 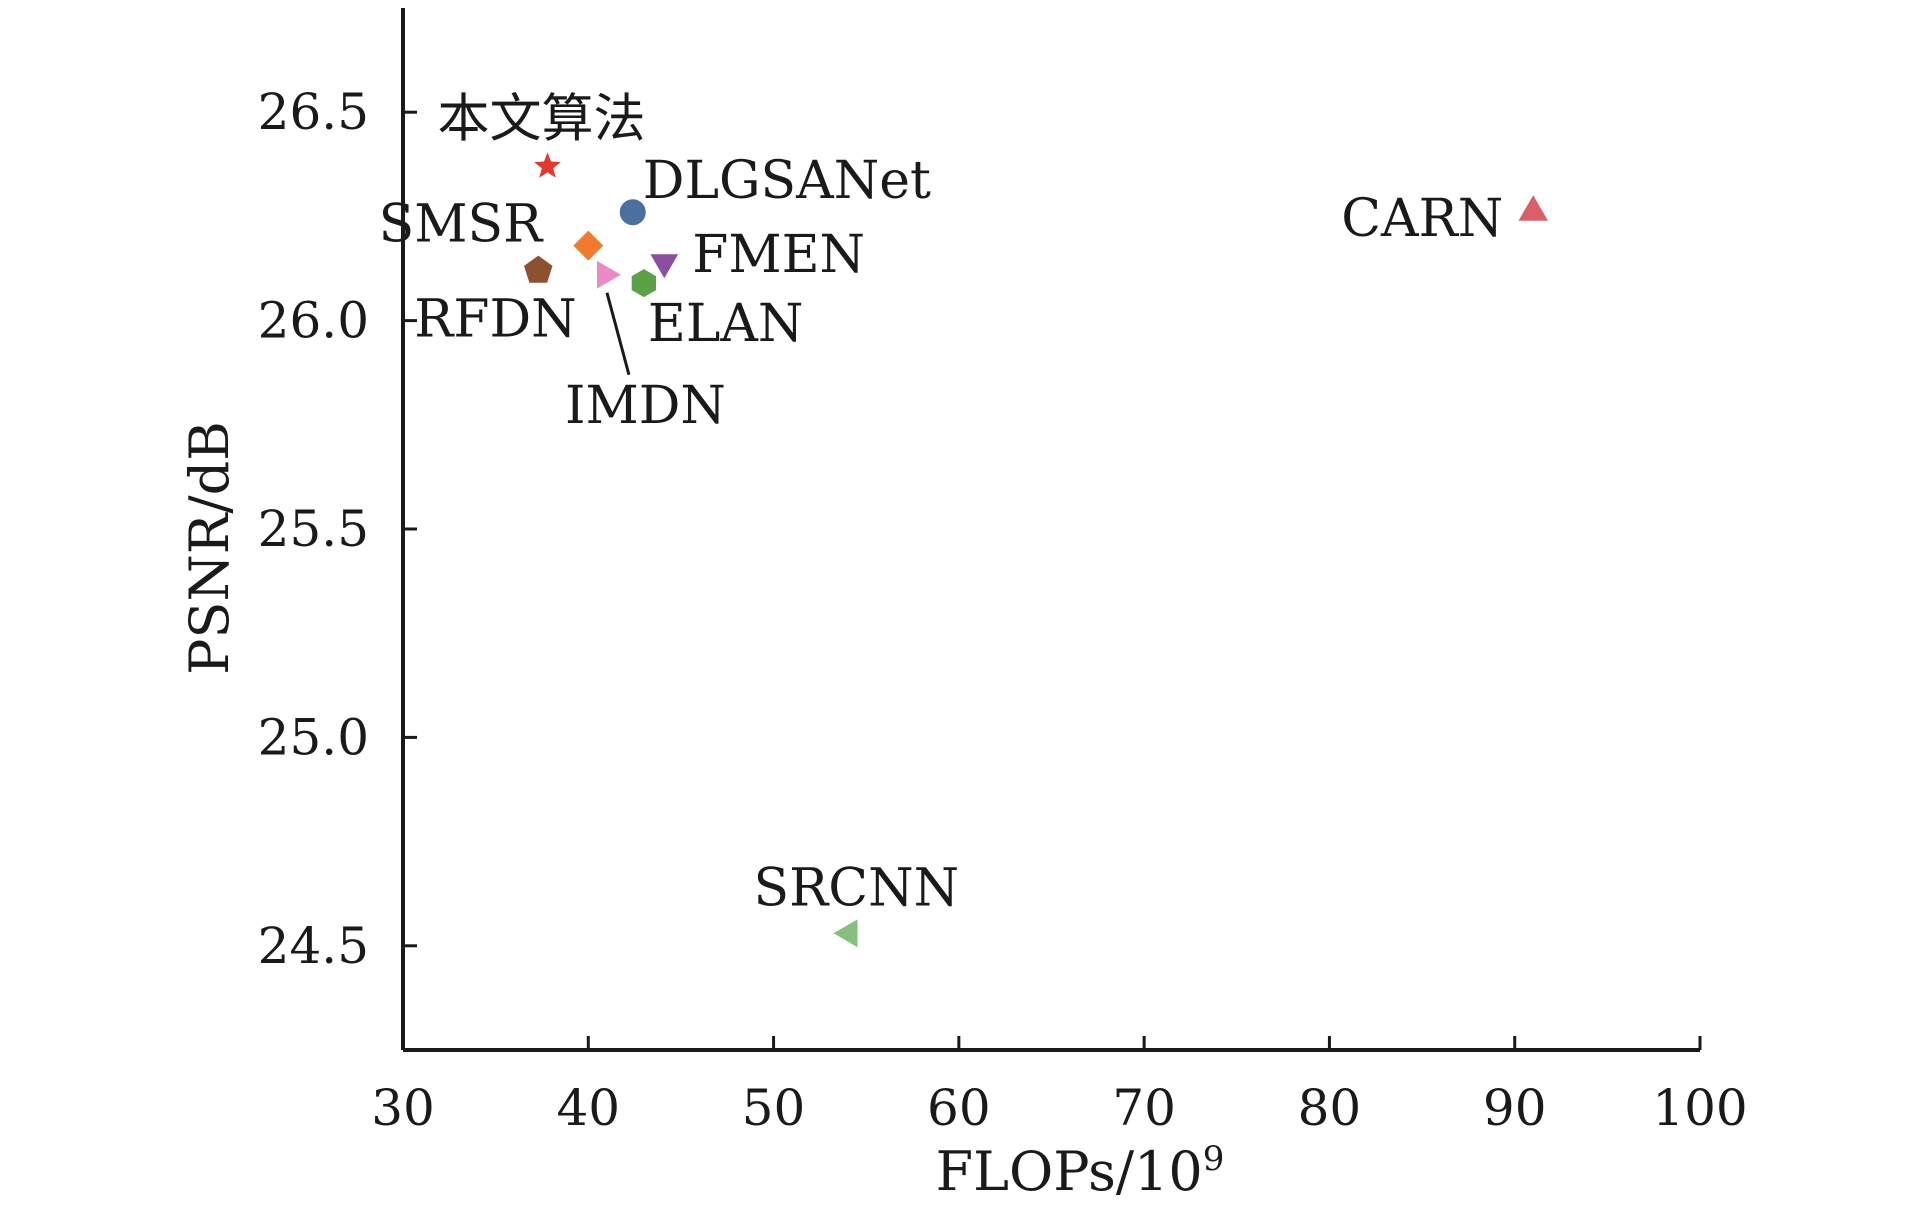 What do you see at coordinates (588, 245) in the screenshot?
I see `marker-diamond` at bounding box center [588, 245].